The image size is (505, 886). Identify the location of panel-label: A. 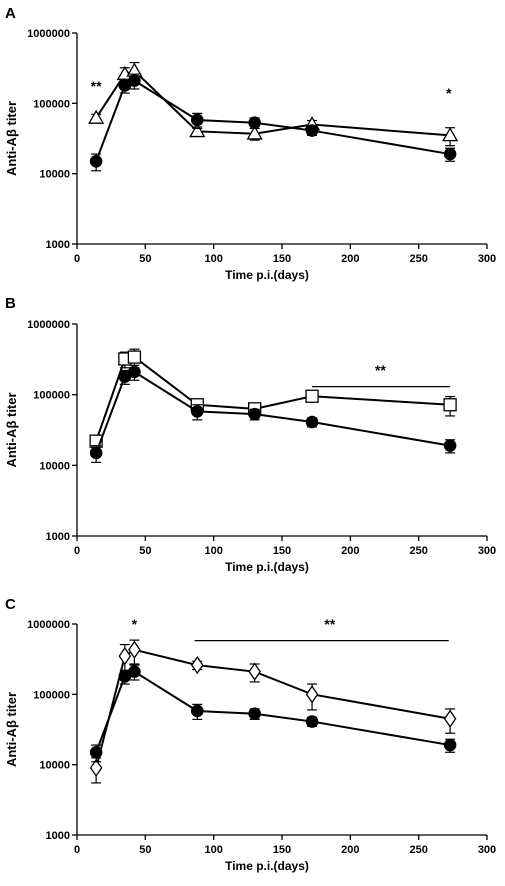
(10, 13).